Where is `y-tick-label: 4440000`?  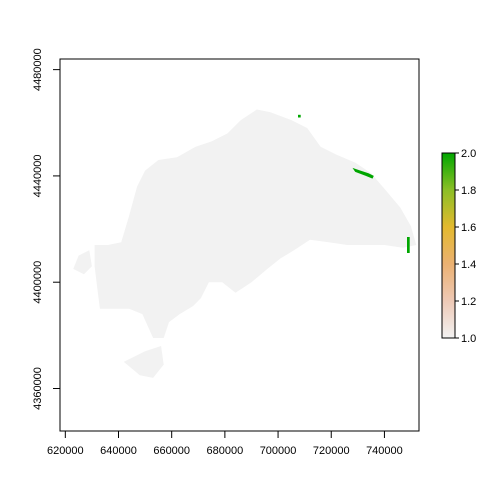 y-tick-label: 4440000 is located at coordinates (38, 176).